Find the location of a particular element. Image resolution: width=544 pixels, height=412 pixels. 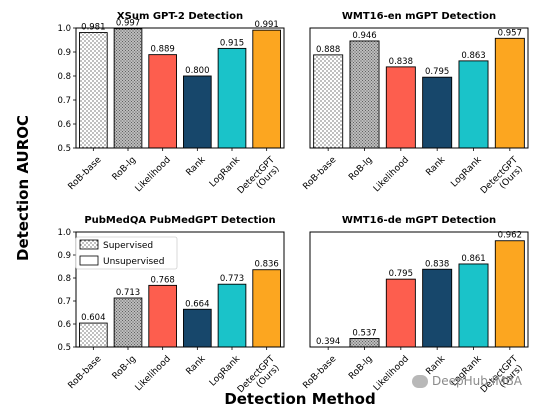

figure-ylabel: Detection AUROC is located at coordinates (23, 188).